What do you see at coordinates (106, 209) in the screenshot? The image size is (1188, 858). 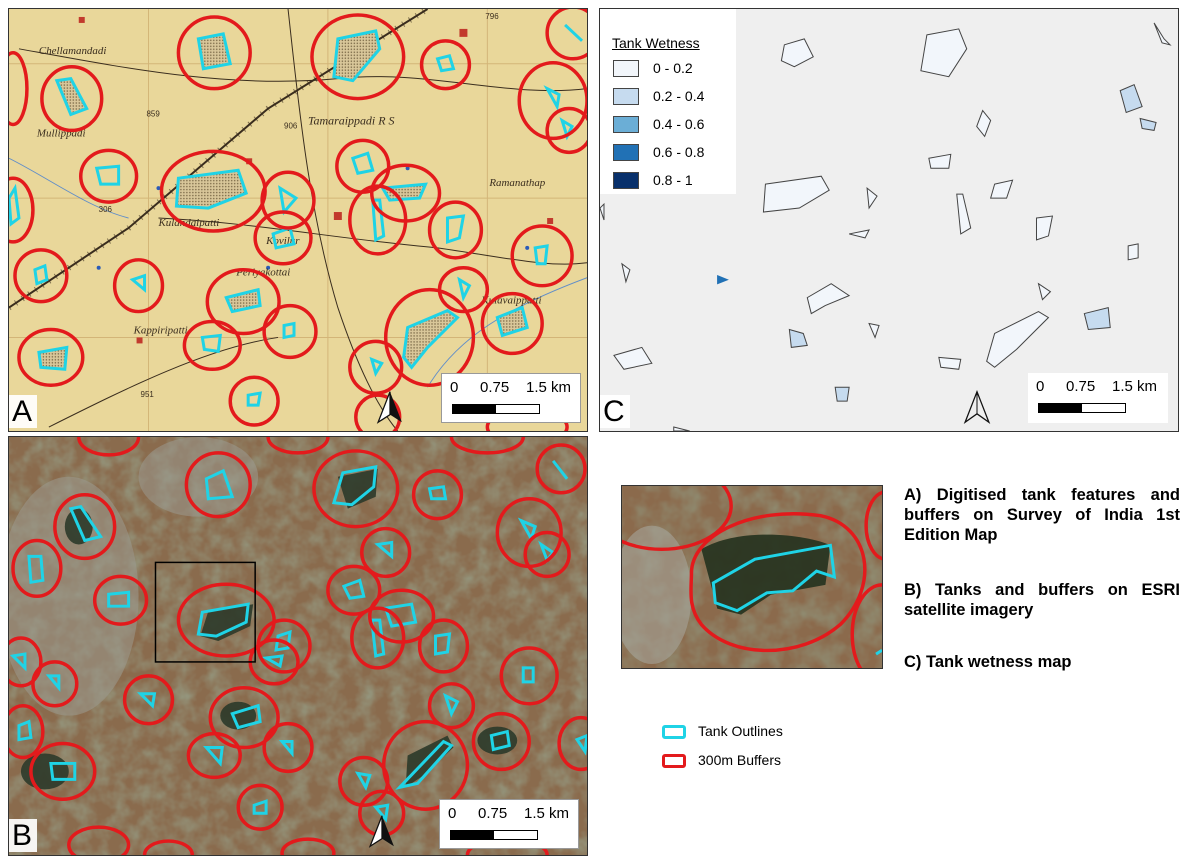 I see `spot-height: 306` at bounding box center [106, 209].